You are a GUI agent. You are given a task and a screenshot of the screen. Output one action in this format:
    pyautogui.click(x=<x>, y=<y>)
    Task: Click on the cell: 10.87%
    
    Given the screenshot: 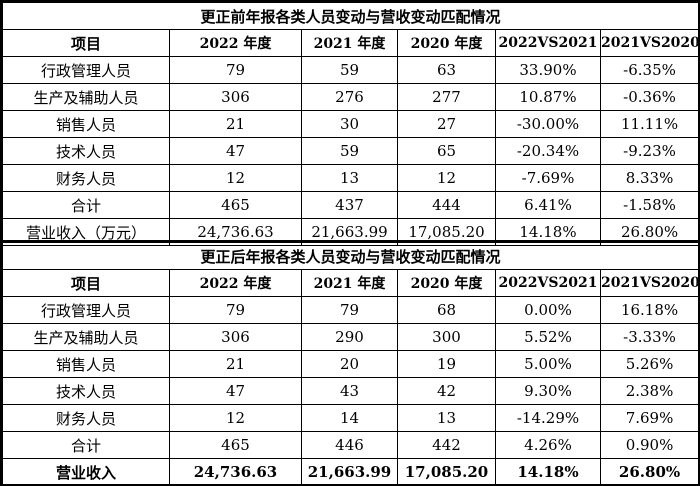 What is the action you would take?
    pyautogui.click(x=548, y=97)
    